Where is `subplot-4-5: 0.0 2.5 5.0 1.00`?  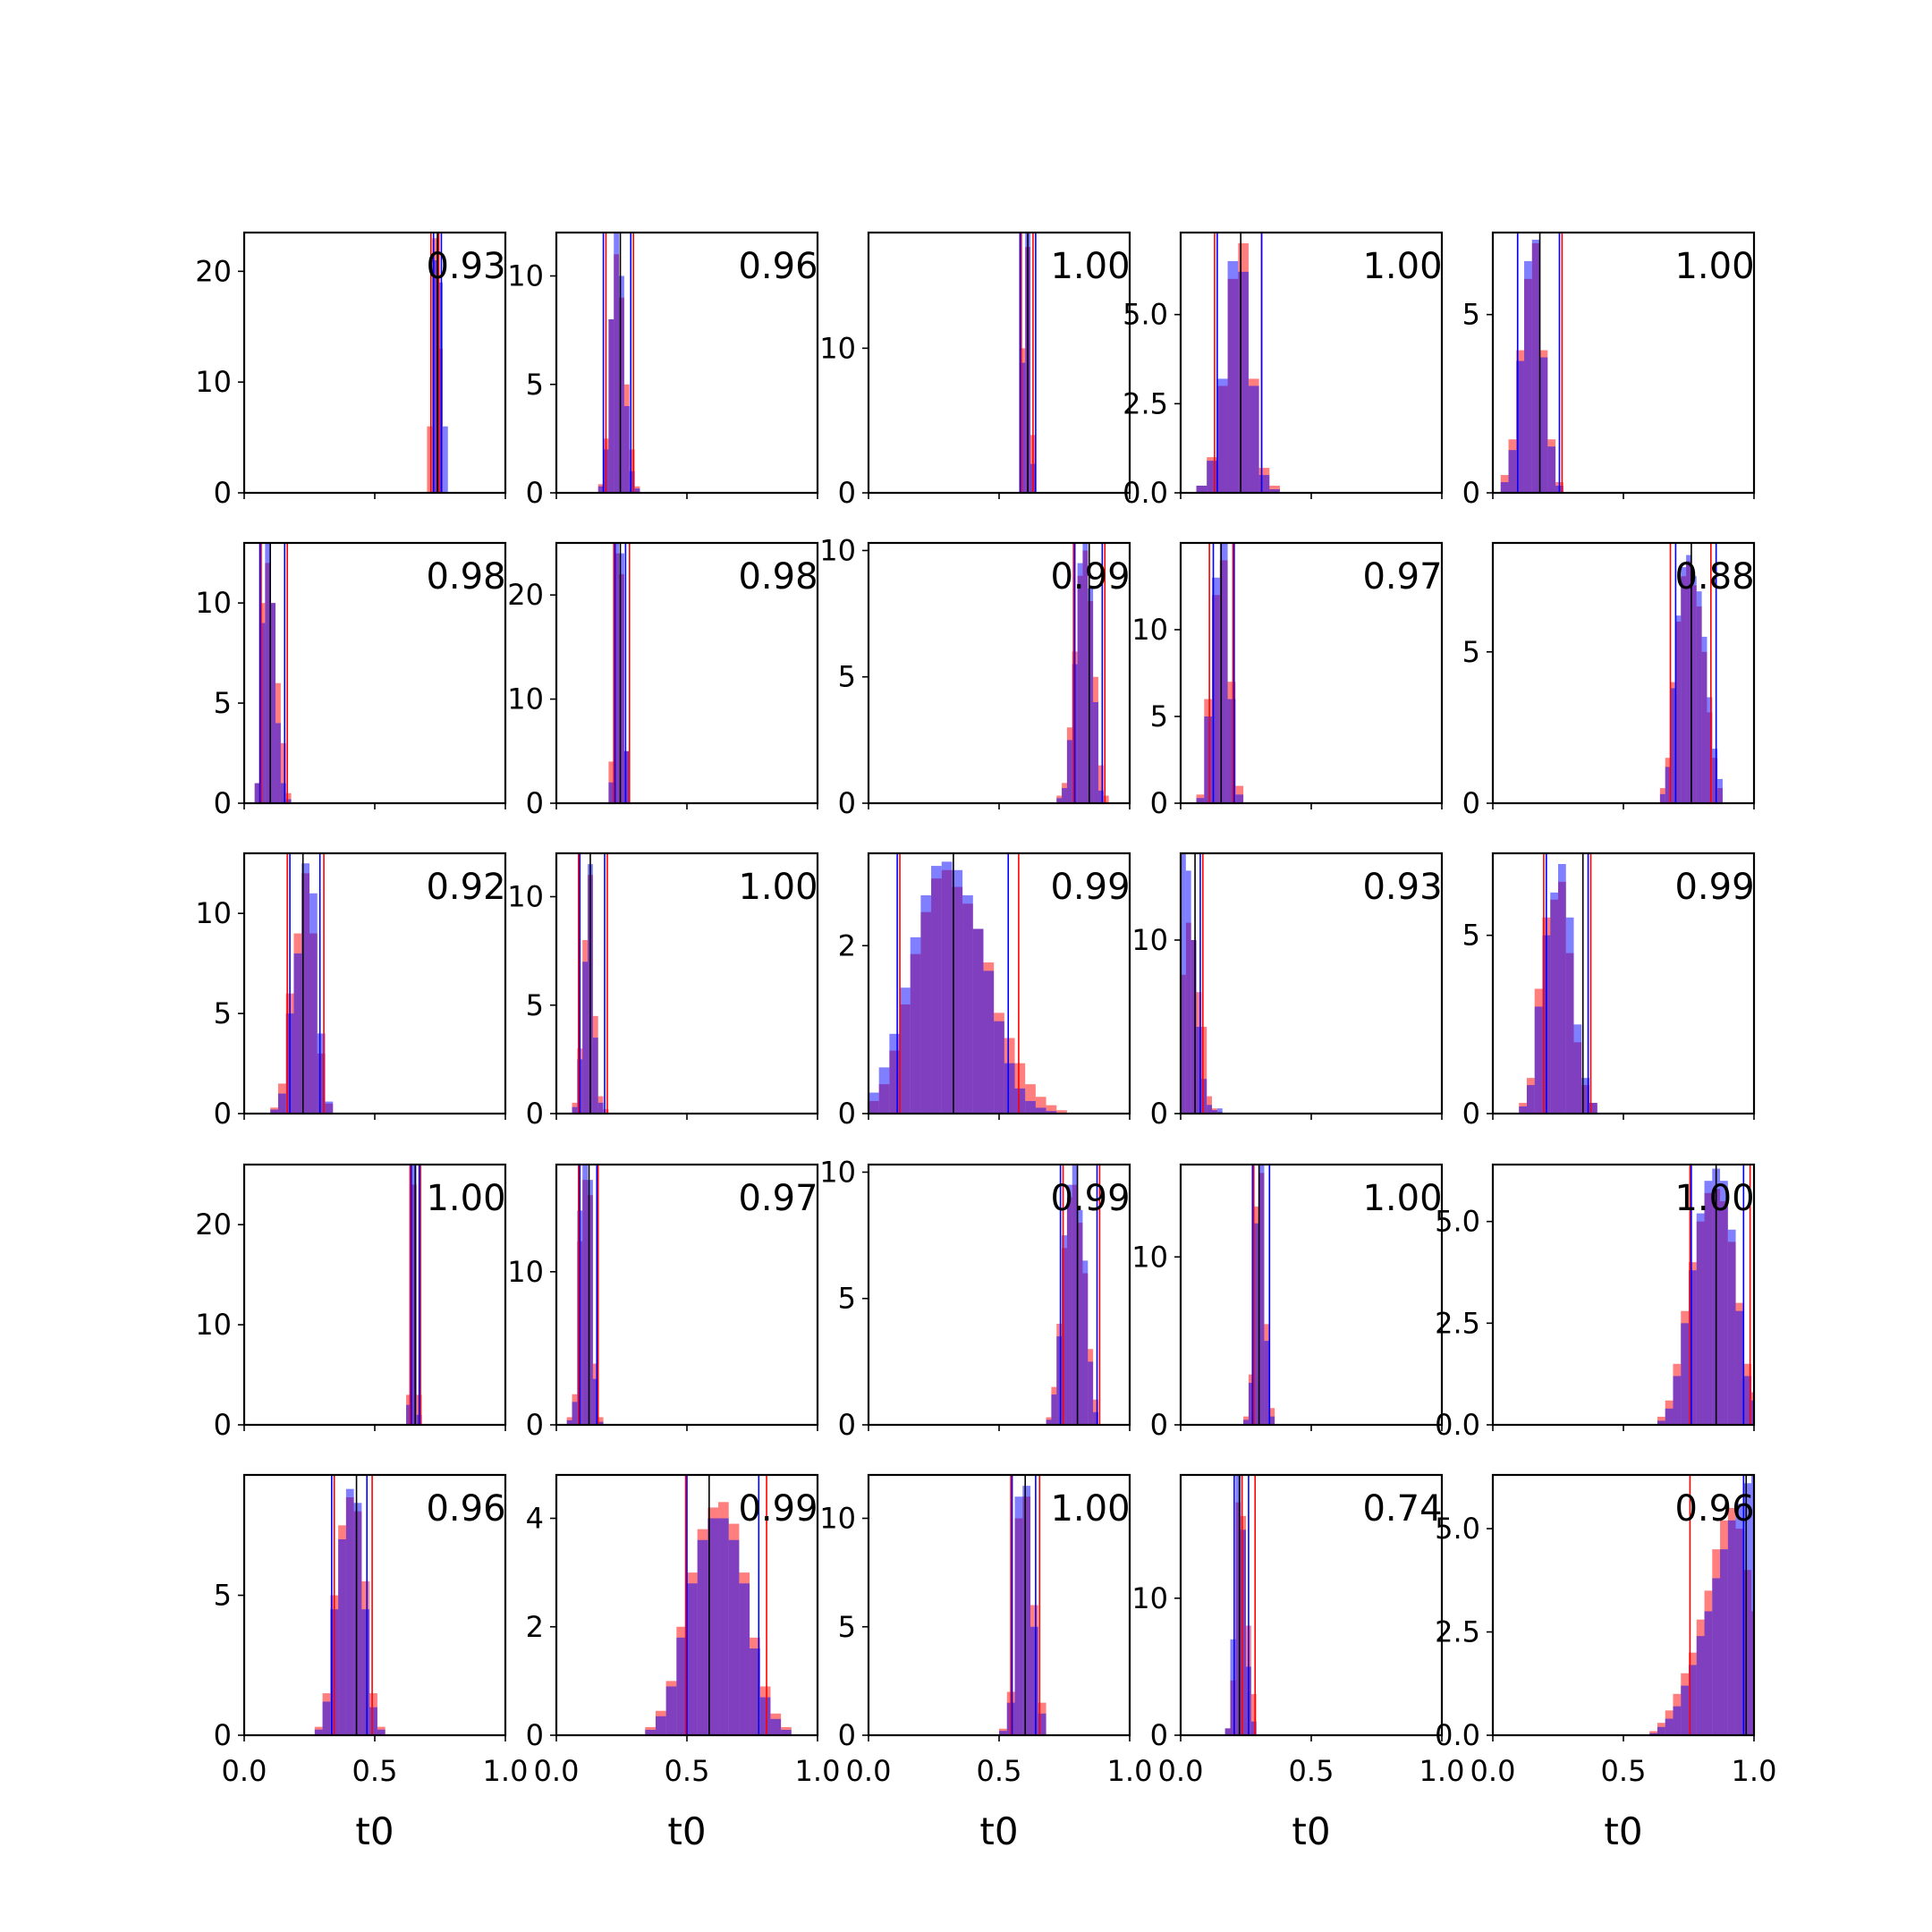 subplot-4-5: 0.0 2.5 5.0 1.00 is located at coordinates (1595, 1302).